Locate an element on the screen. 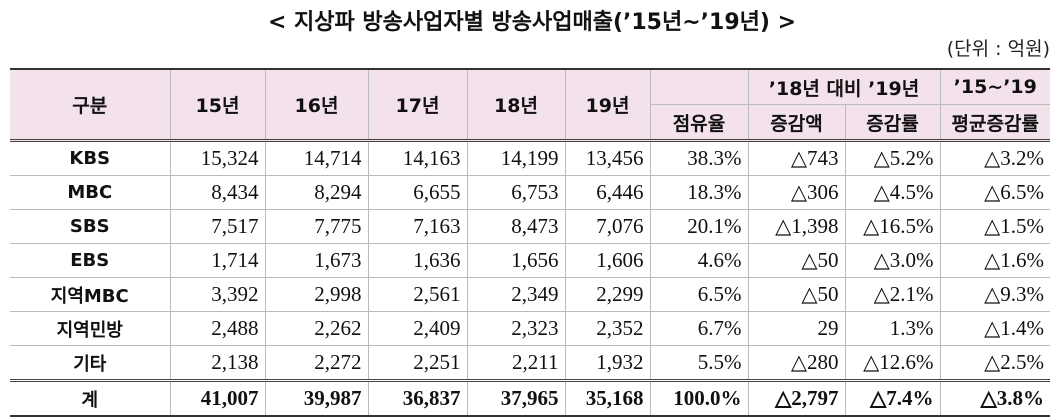 The width and height of the screenshot is (1064, 420). row-label: SBS is located at coordinates (90, 226).